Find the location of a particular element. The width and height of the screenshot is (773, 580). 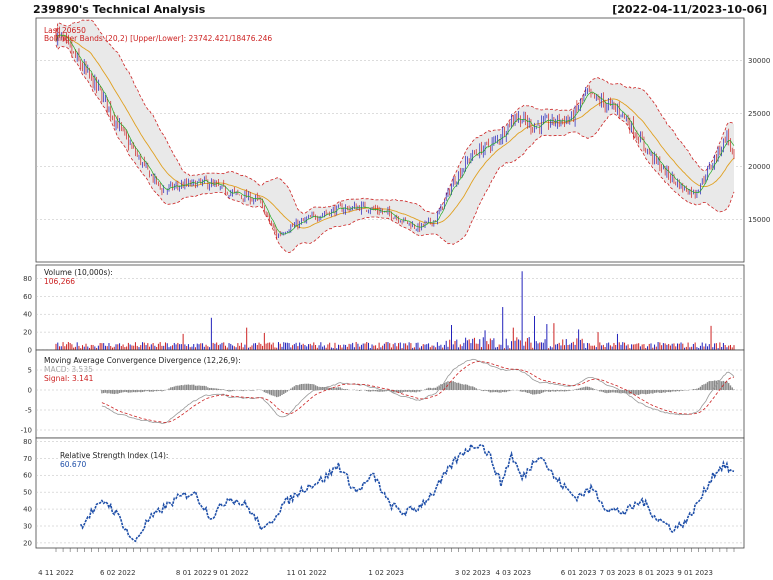

macd-value-label: MACD: 3.535 is located at coordinates (68, 369).